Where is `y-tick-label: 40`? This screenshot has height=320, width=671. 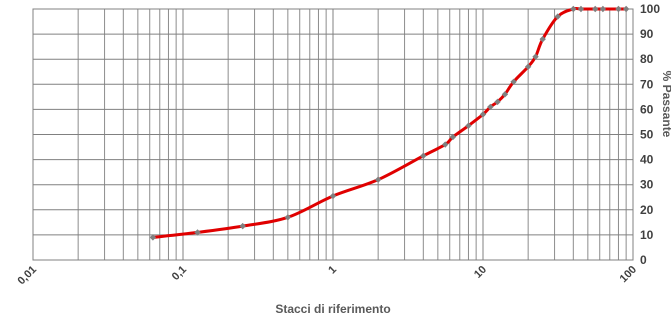
y-tick-label: 40 is located at coordinates (647, 160).